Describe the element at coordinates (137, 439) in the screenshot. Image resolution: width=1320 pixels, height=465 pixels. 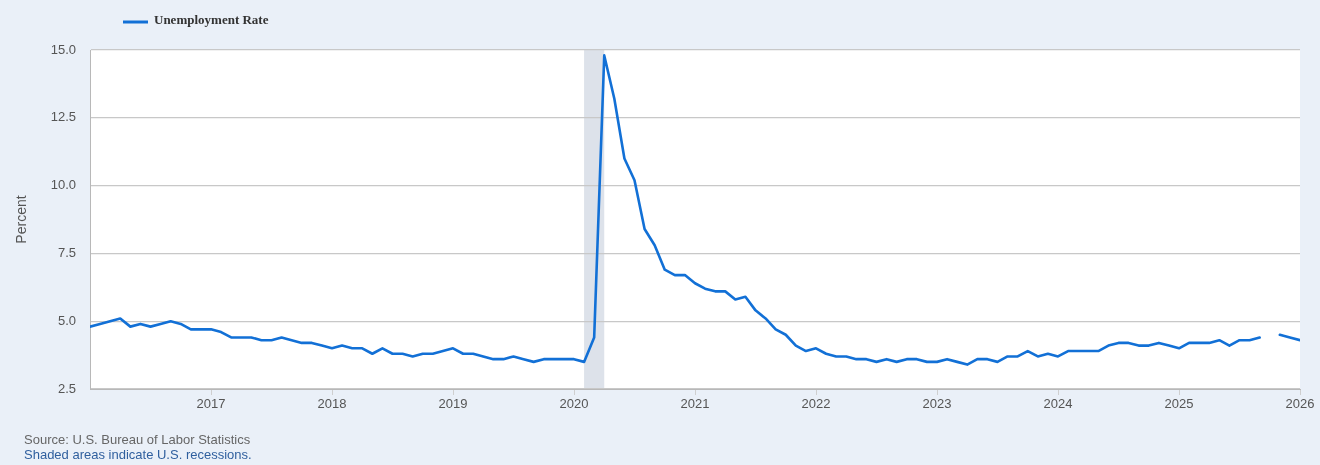
I see `source-note: Source: U.S. Bureau of Labor Statistics` at that location.